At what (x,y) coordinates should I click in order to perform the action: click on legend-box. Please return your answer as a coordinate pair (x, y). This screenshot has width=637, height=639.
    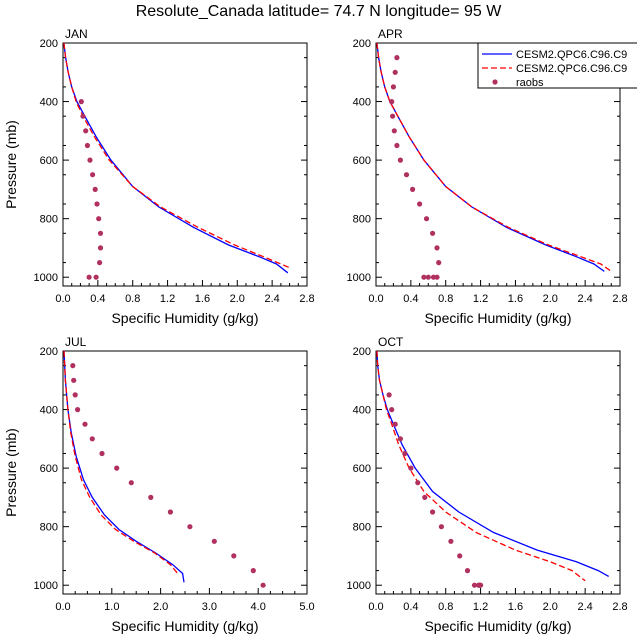
    Looking at the image, I should click on (557, 65).